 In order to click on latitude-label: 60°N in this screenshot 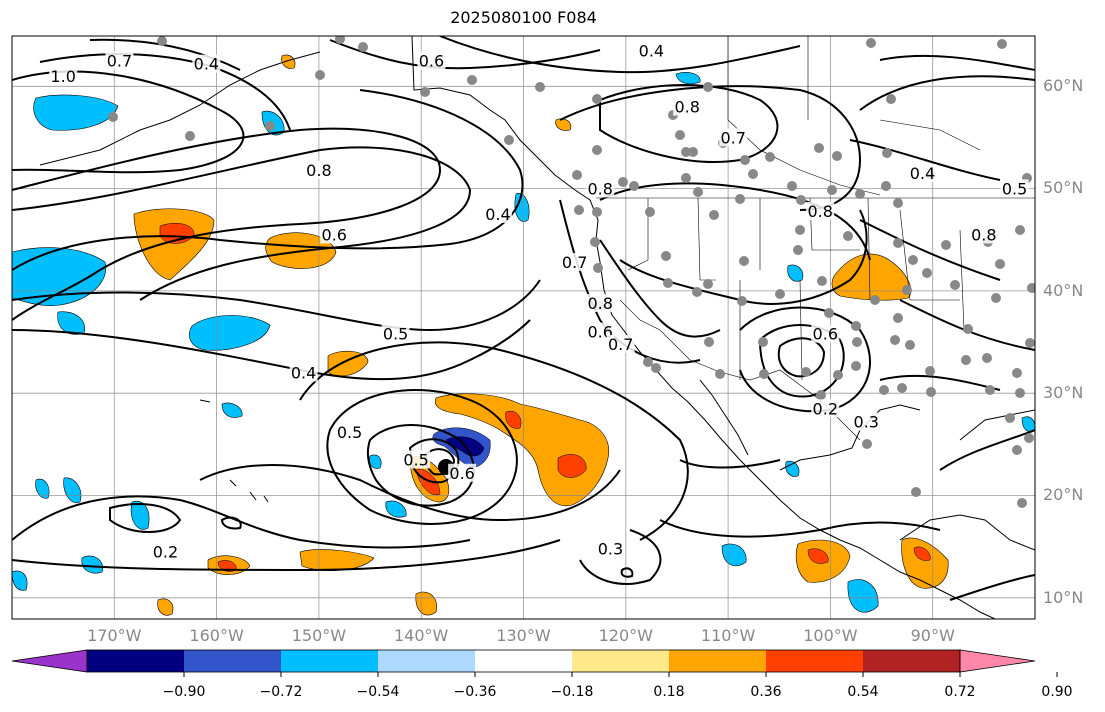, I will do `click(1063, 86)`.